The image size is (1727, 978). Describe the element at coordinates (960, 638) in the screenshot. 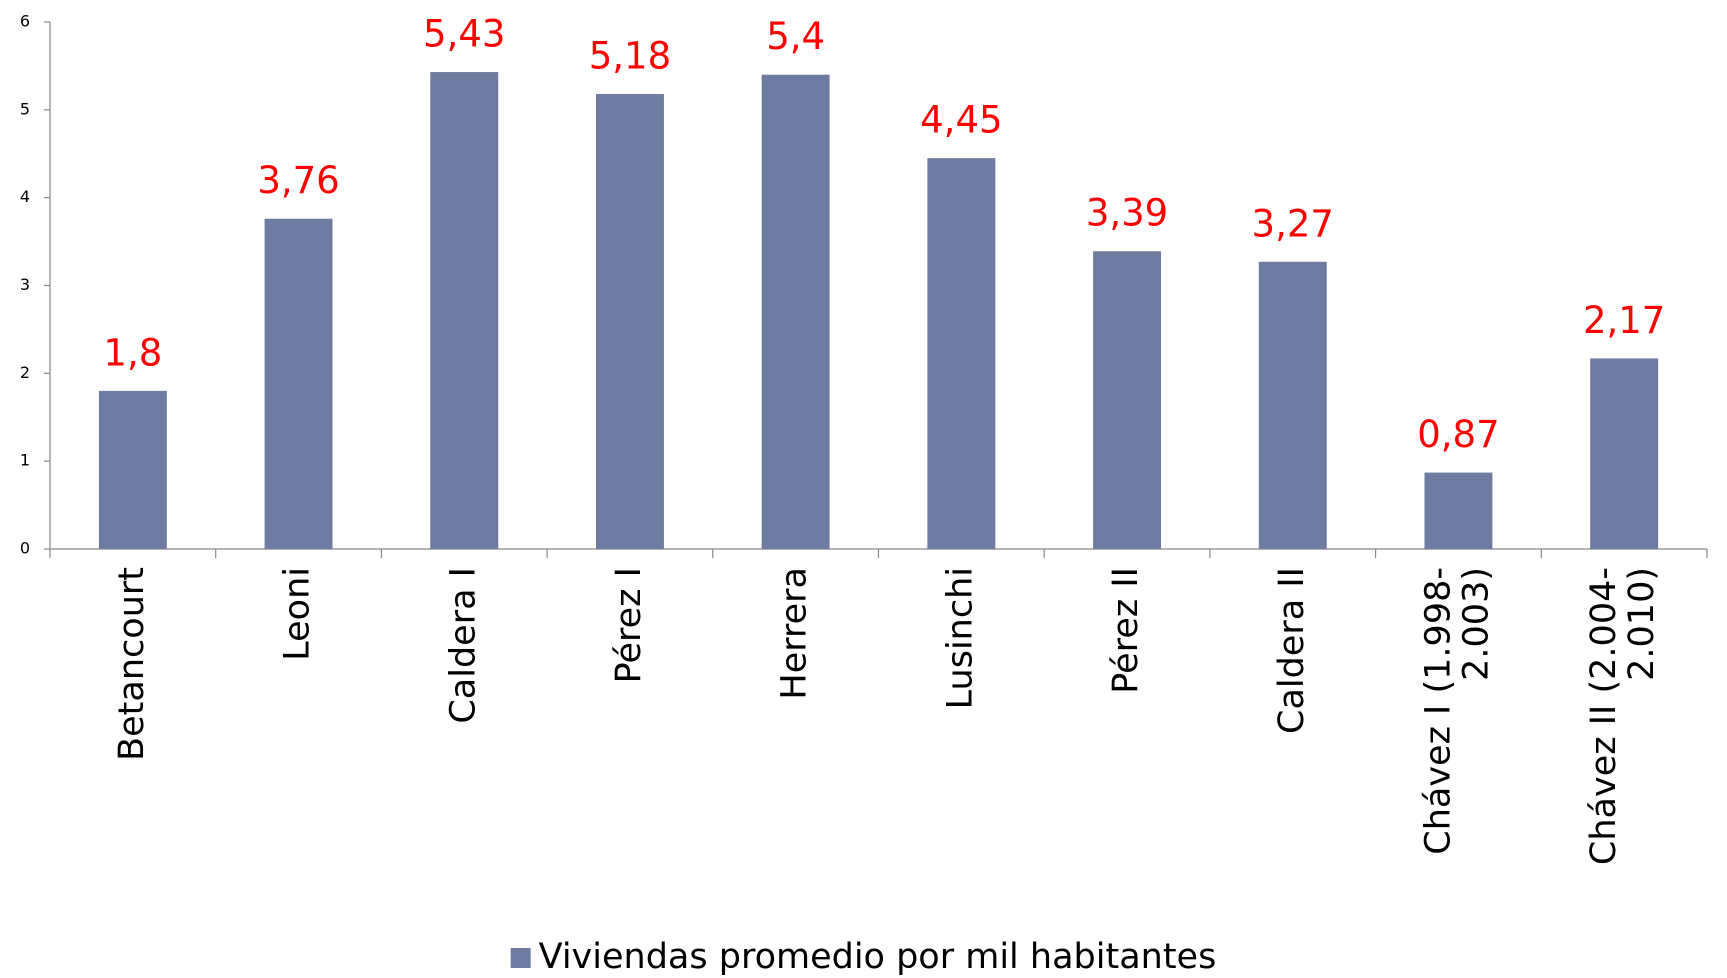

I see `x-tick-label: Lusinchi` at that location.